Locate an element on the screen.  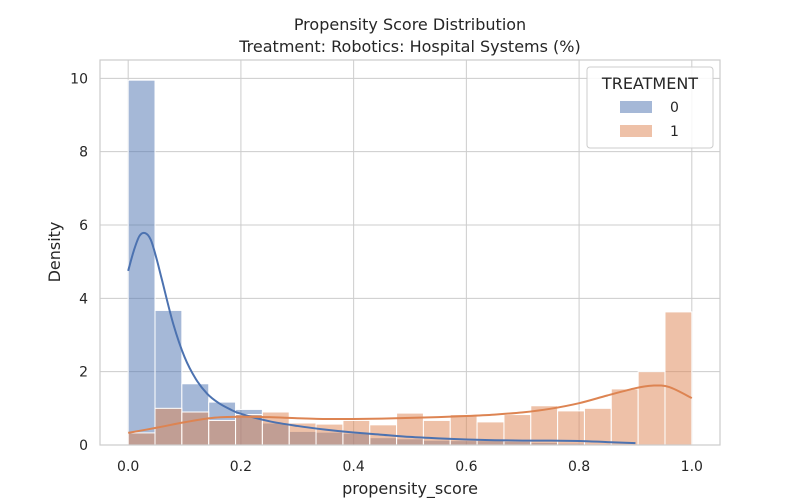
x-tick-label-3: 0.6 is located at coordinates (466, 467).